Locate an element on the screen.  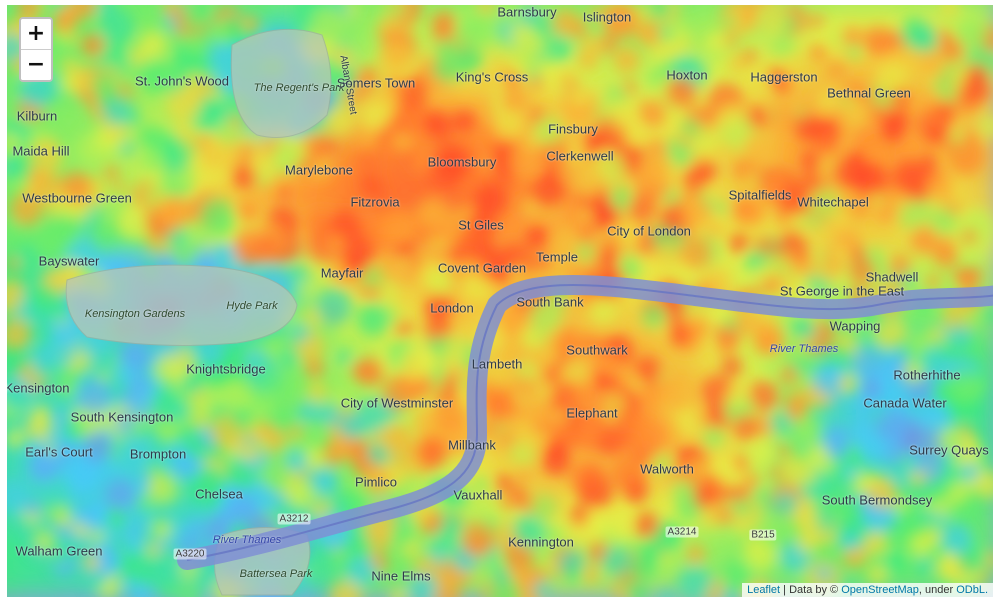
place-label: Rotherhithe is located at coordinates (927, 375).